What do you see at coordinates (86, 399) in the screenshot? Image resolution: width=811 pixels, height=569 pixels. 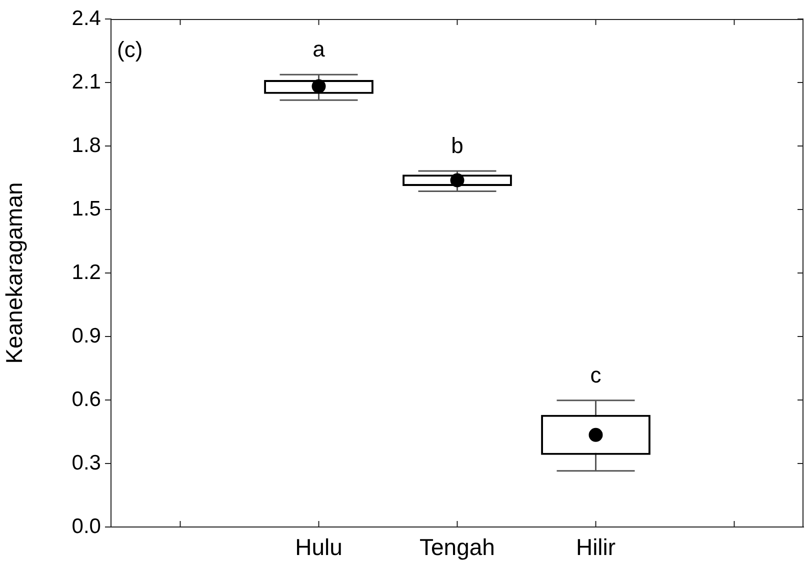 I see `y-tick-label: 0.6` at bounding box center [86, 399].